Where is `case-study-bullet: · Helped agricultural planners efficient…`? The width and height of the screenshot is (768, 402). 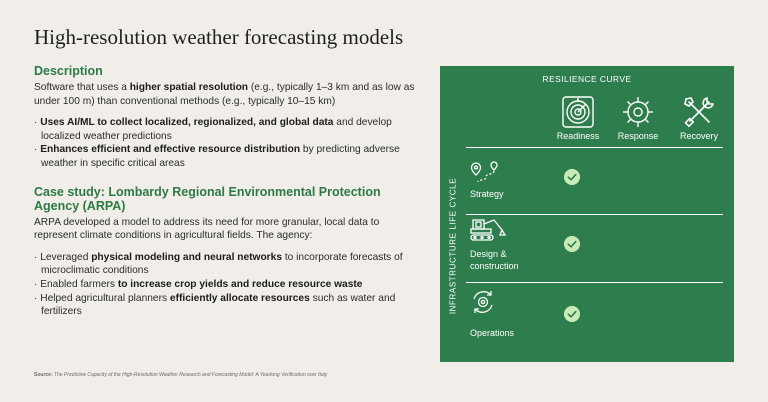 case-study-bullet: · Helped agricultural planners efficient… is located at coordinates (229, 305).